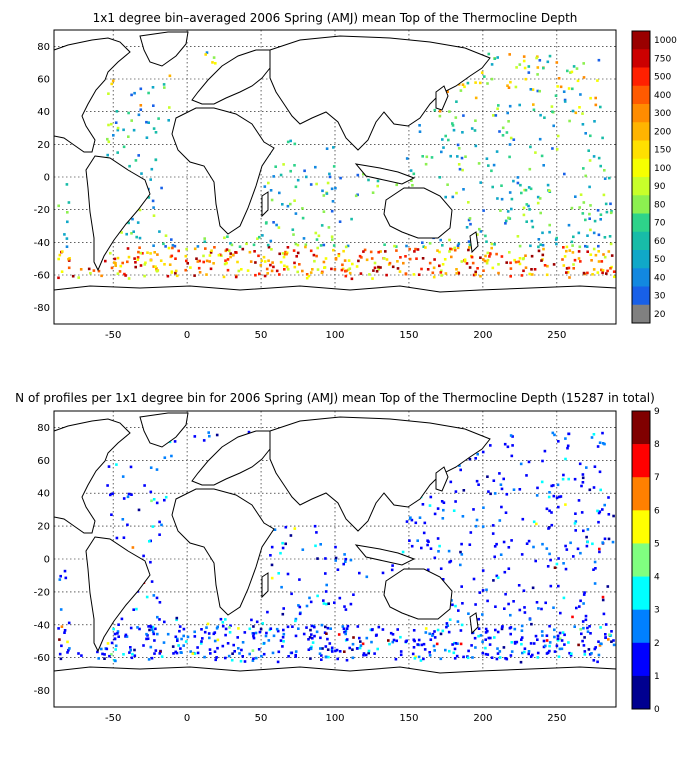  What do you see at coordinates (335, 687) in the screenshot?
I see `landmass-antarctica` at bounding box center [335, 687].